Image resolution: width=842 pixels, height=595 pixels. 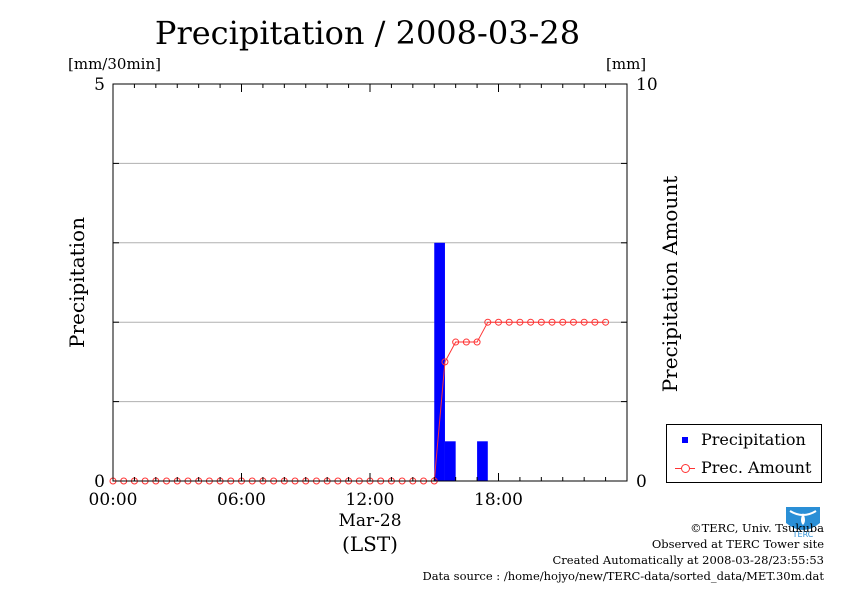 What do you see at coordinates (685, 440) in the screenshot?
I see `legend-bar-swatch` at bounding box center [685, 440].